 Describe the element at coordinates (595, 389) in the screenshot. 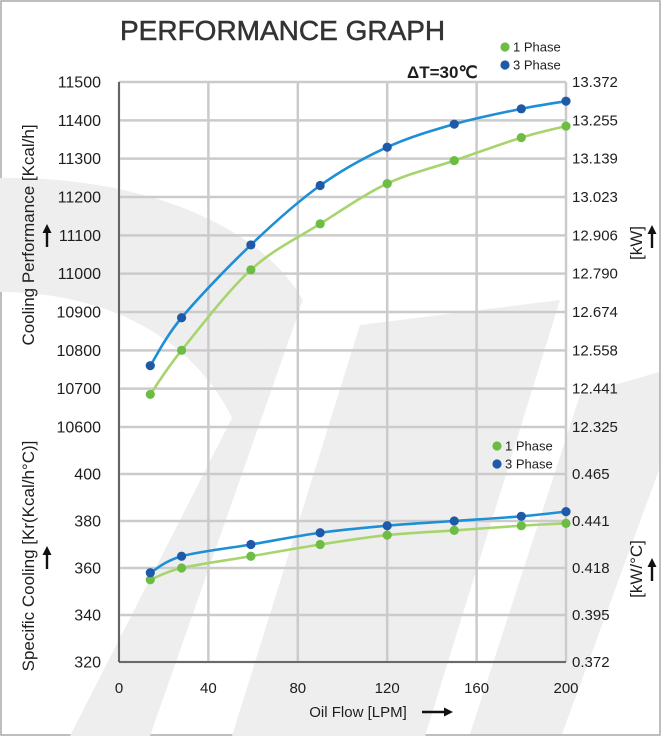

I see `y2-tick-label: 12.441` at that location.